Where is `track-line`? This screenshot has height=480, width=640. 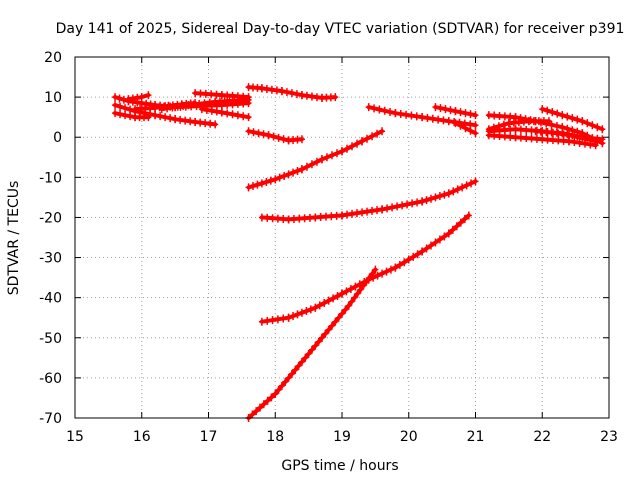
track-line is located at coordinates (312, 343).